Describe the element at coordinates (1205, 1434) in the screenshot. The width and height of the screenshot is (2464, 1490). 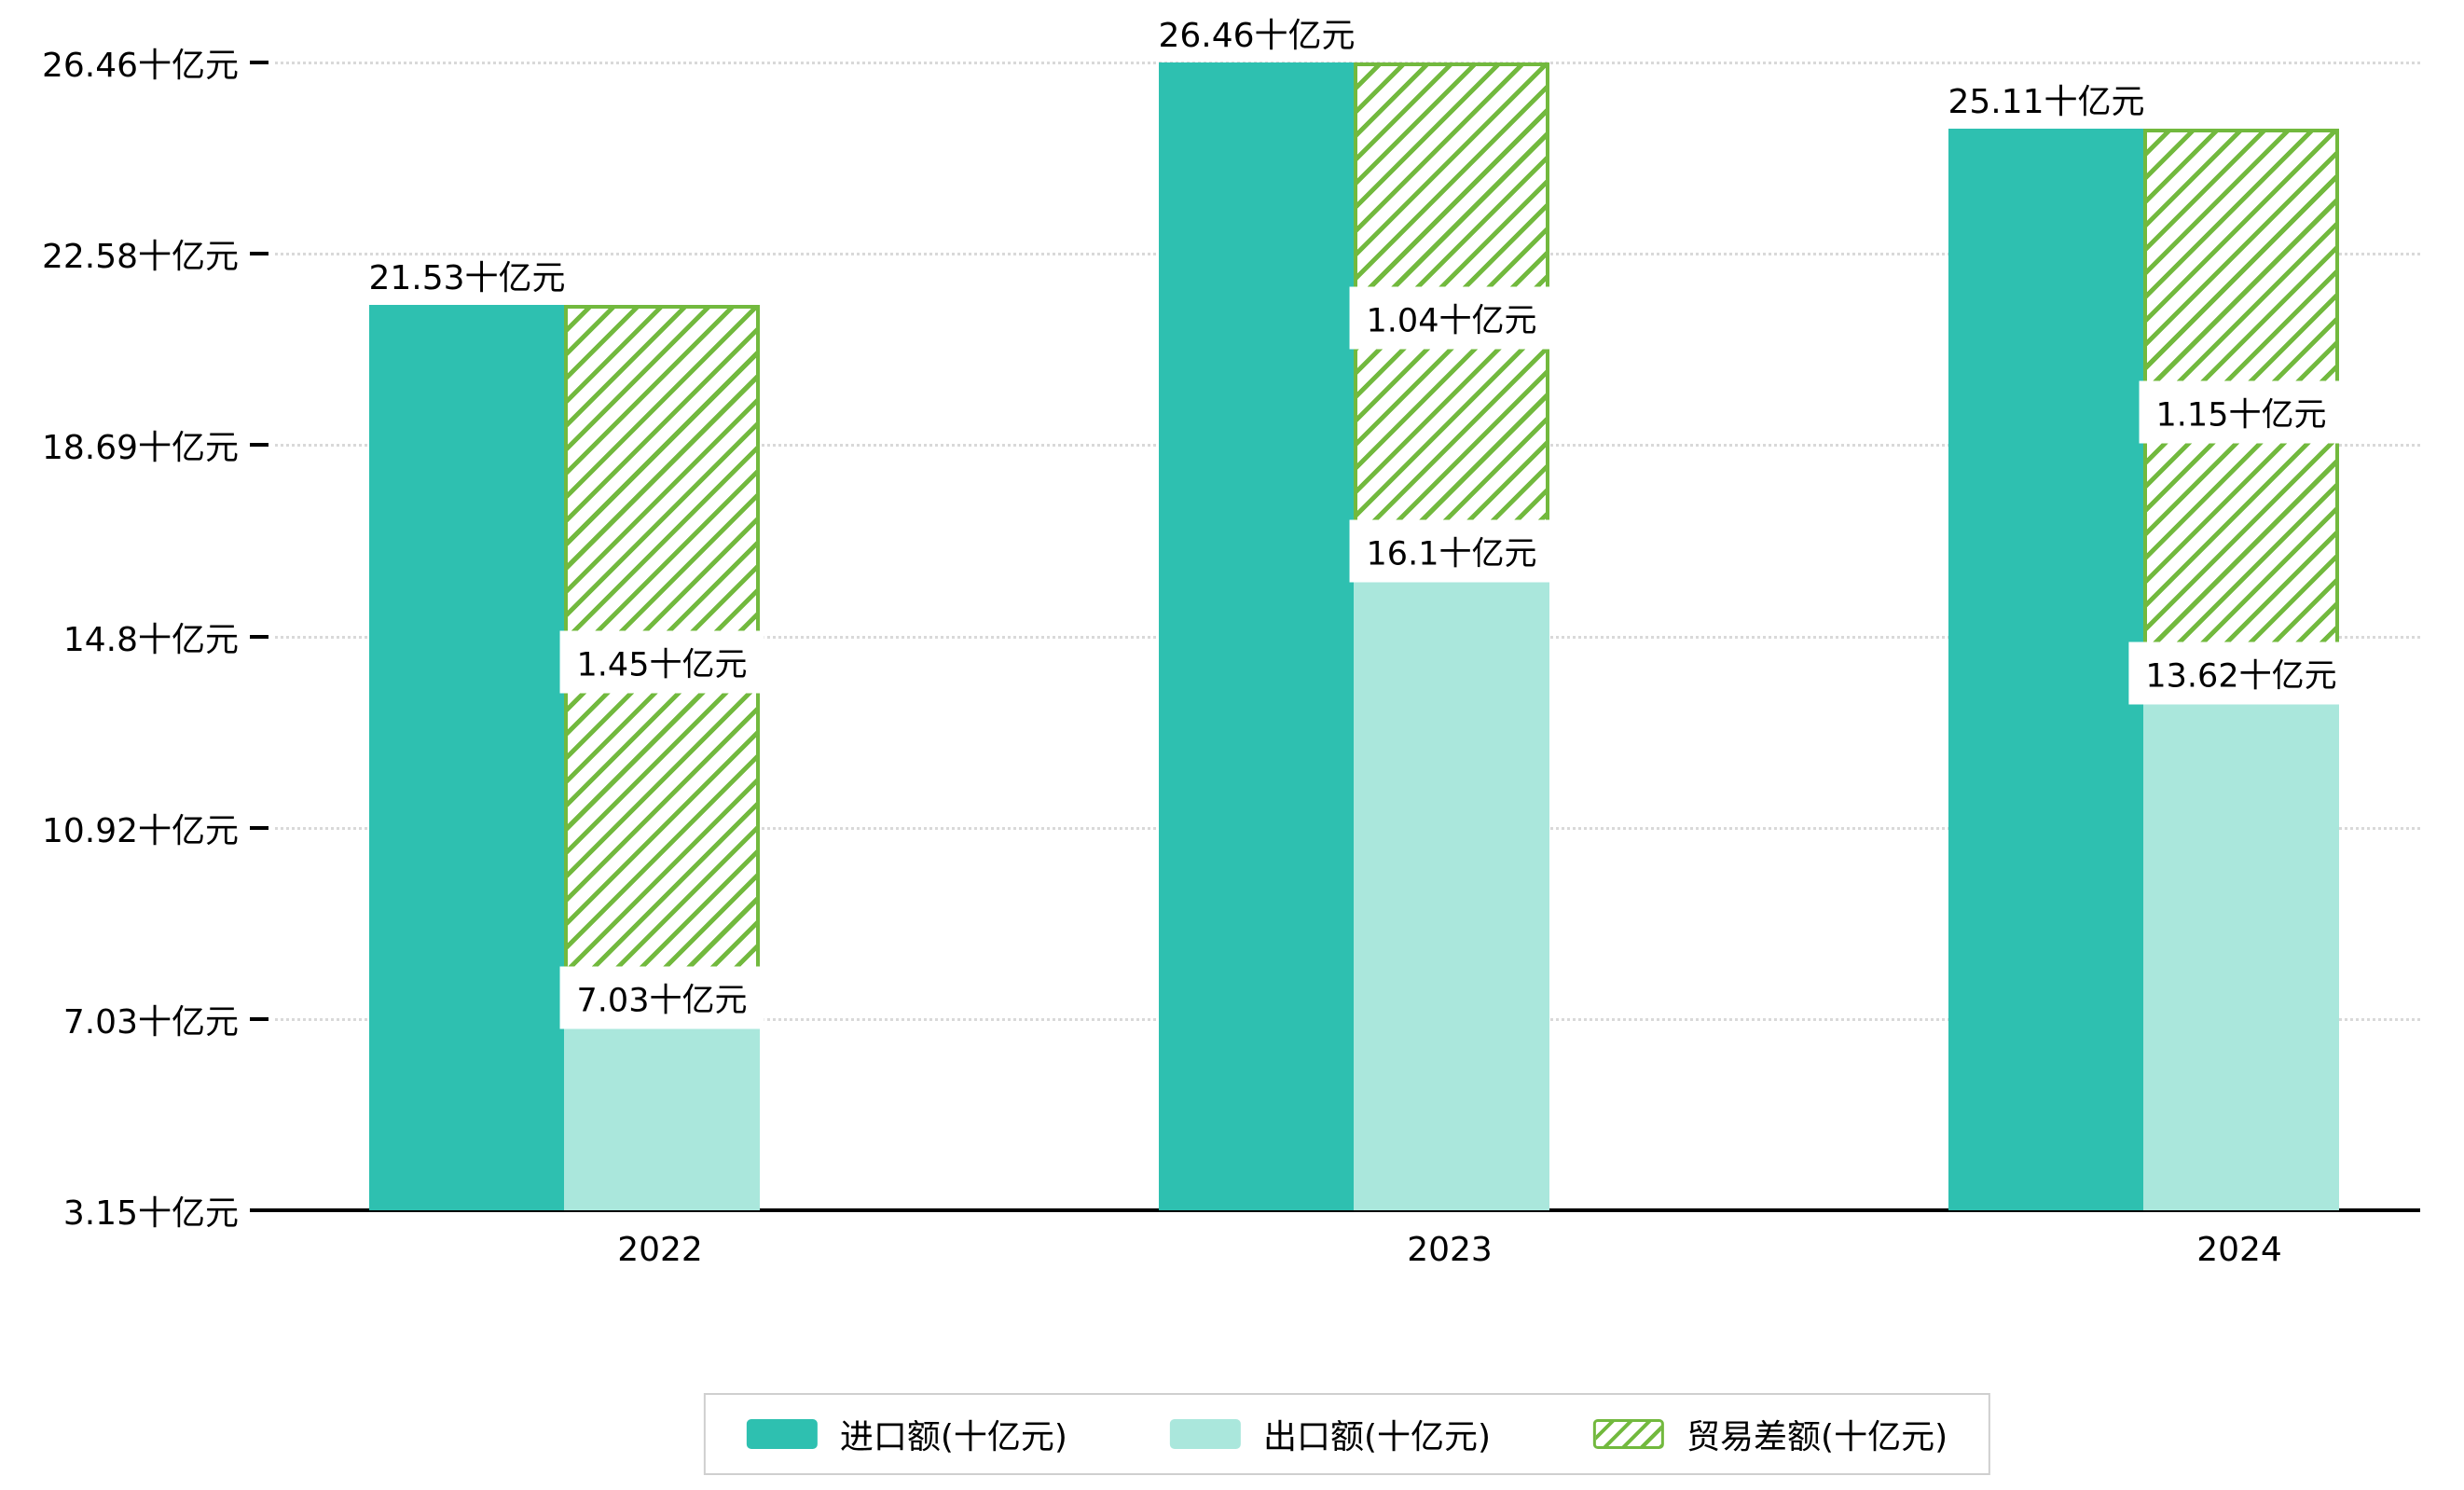
I see `legend-swatch-export` at that location.